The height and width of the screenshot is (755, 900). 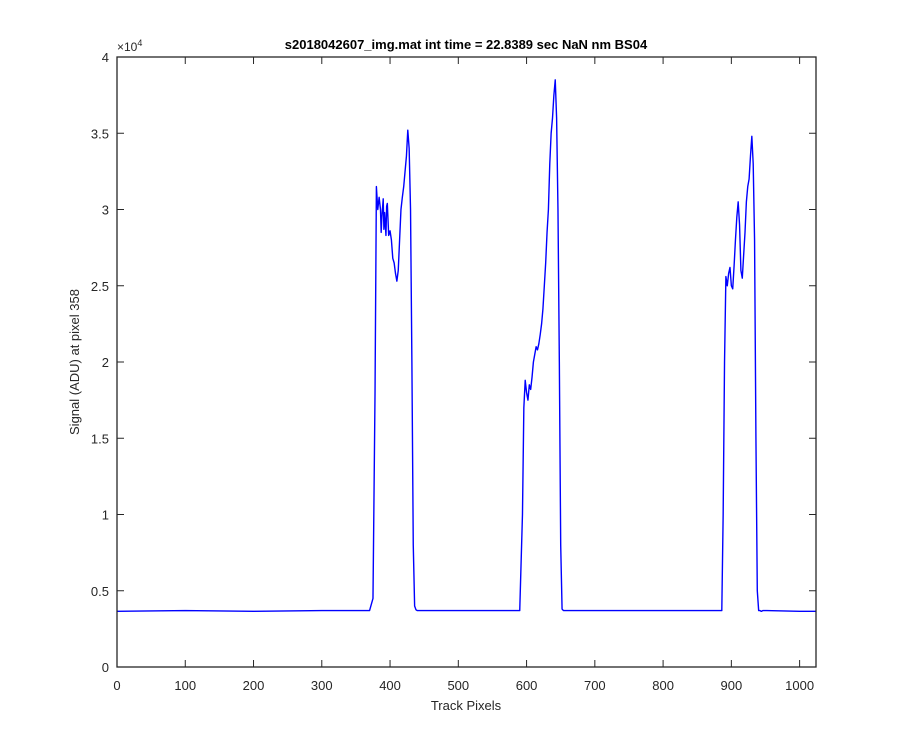 I want to click on x-tick-label: 700, so click(x=595, y=685).